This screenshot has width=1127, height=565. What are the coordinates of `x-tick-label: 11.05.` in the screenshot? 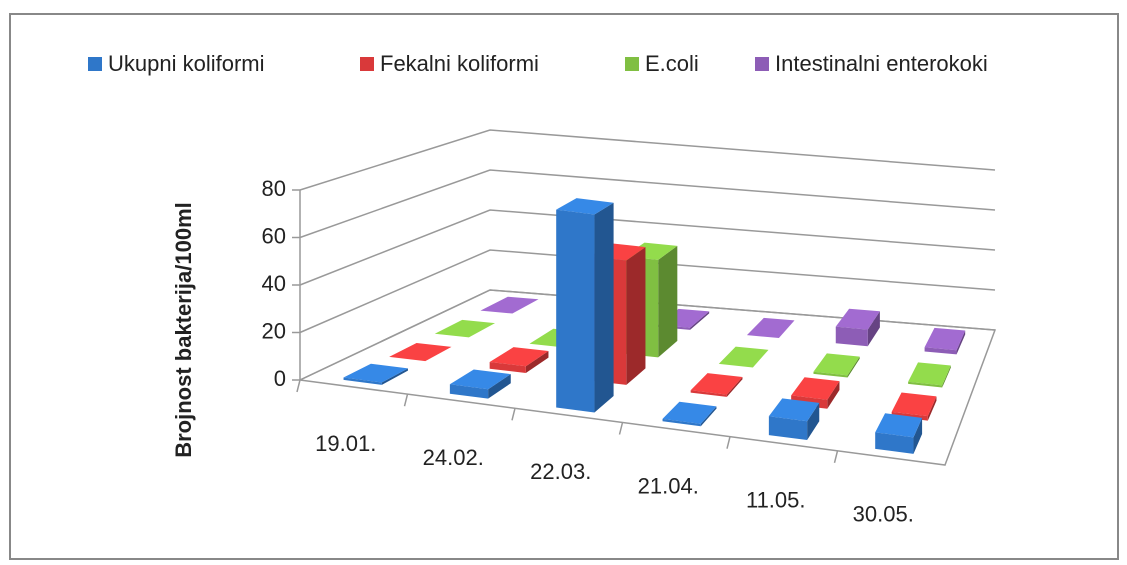 It's located at (776, 500).